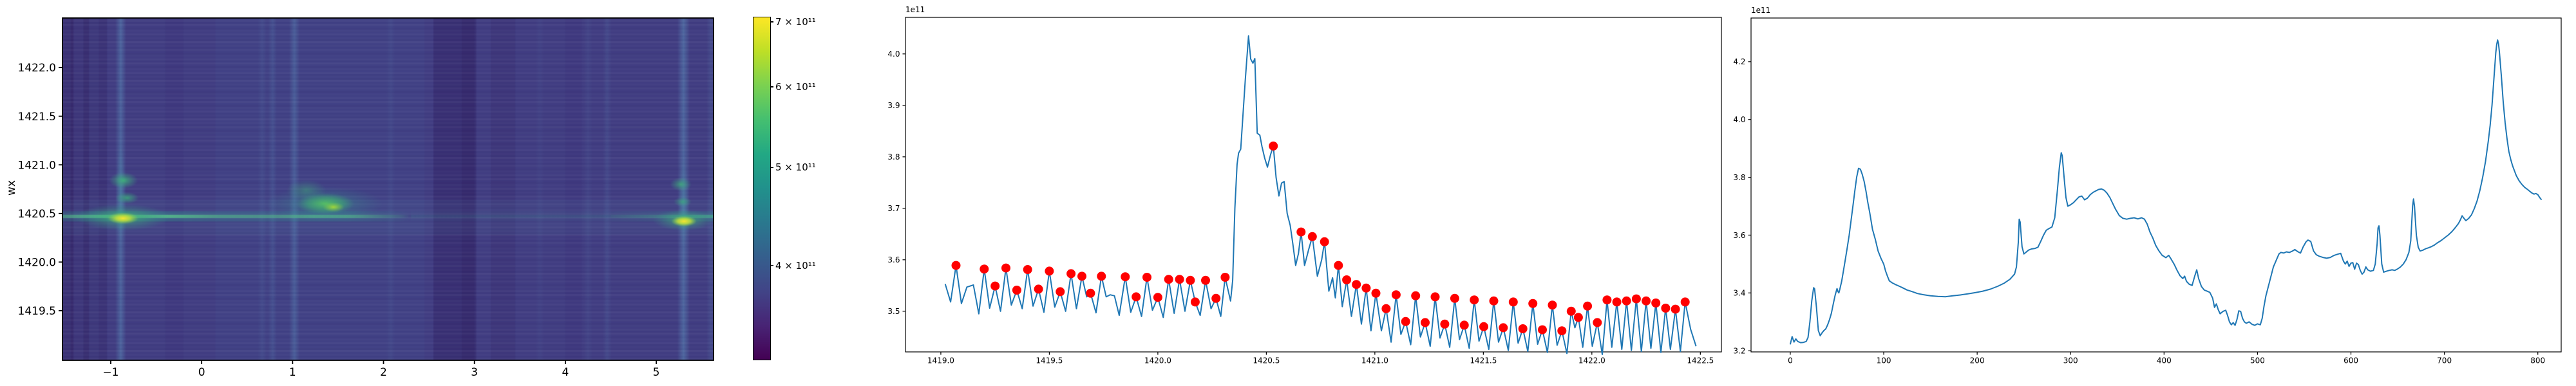 This screenshot has width=2576, height=386. Describe the element at coordinates (475, 372) in the screenshot. I see `x-tick-label: 3` at that location.